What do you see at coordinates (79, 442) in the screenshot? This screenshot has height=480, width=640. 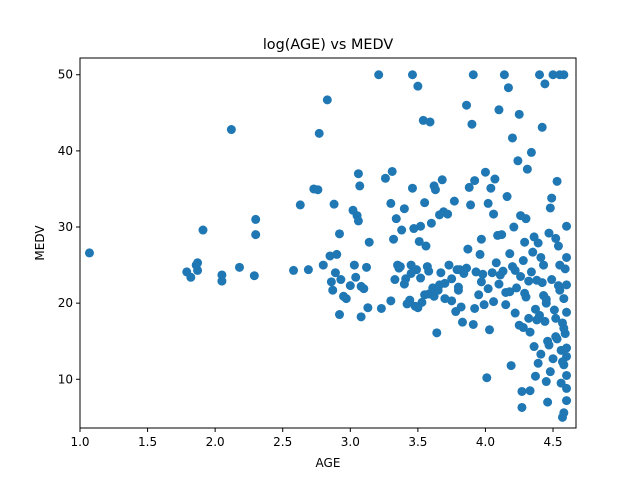 I see `x-tick-label: 1.0` at bounding box center [79, 442].